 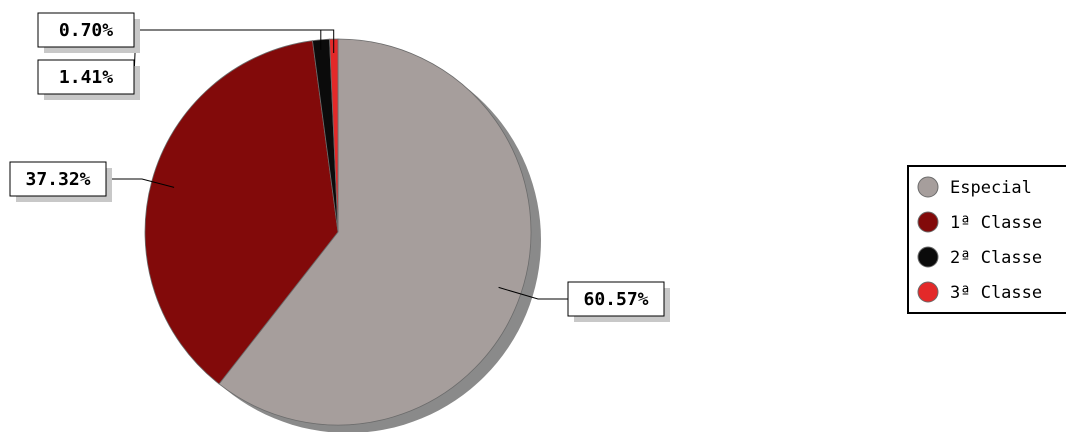 I want to click on data-label-especial: 60.57%, so click(x=615, y=299).